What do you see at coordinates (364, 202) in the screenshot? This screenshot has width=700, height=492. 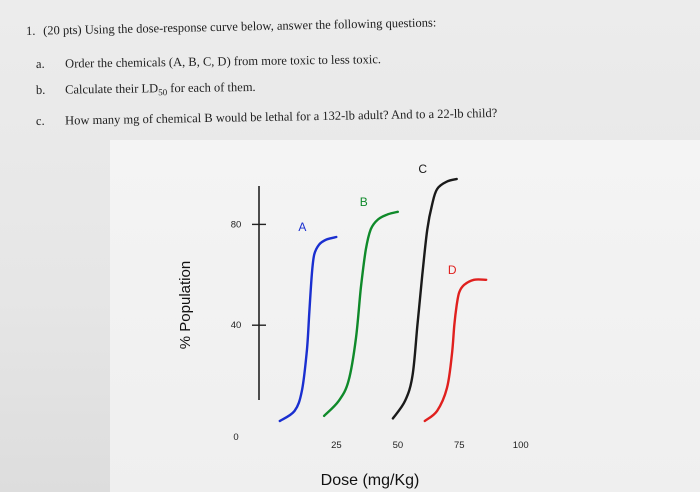 I see `series-label-b: B` at bounding box center [364, 202].